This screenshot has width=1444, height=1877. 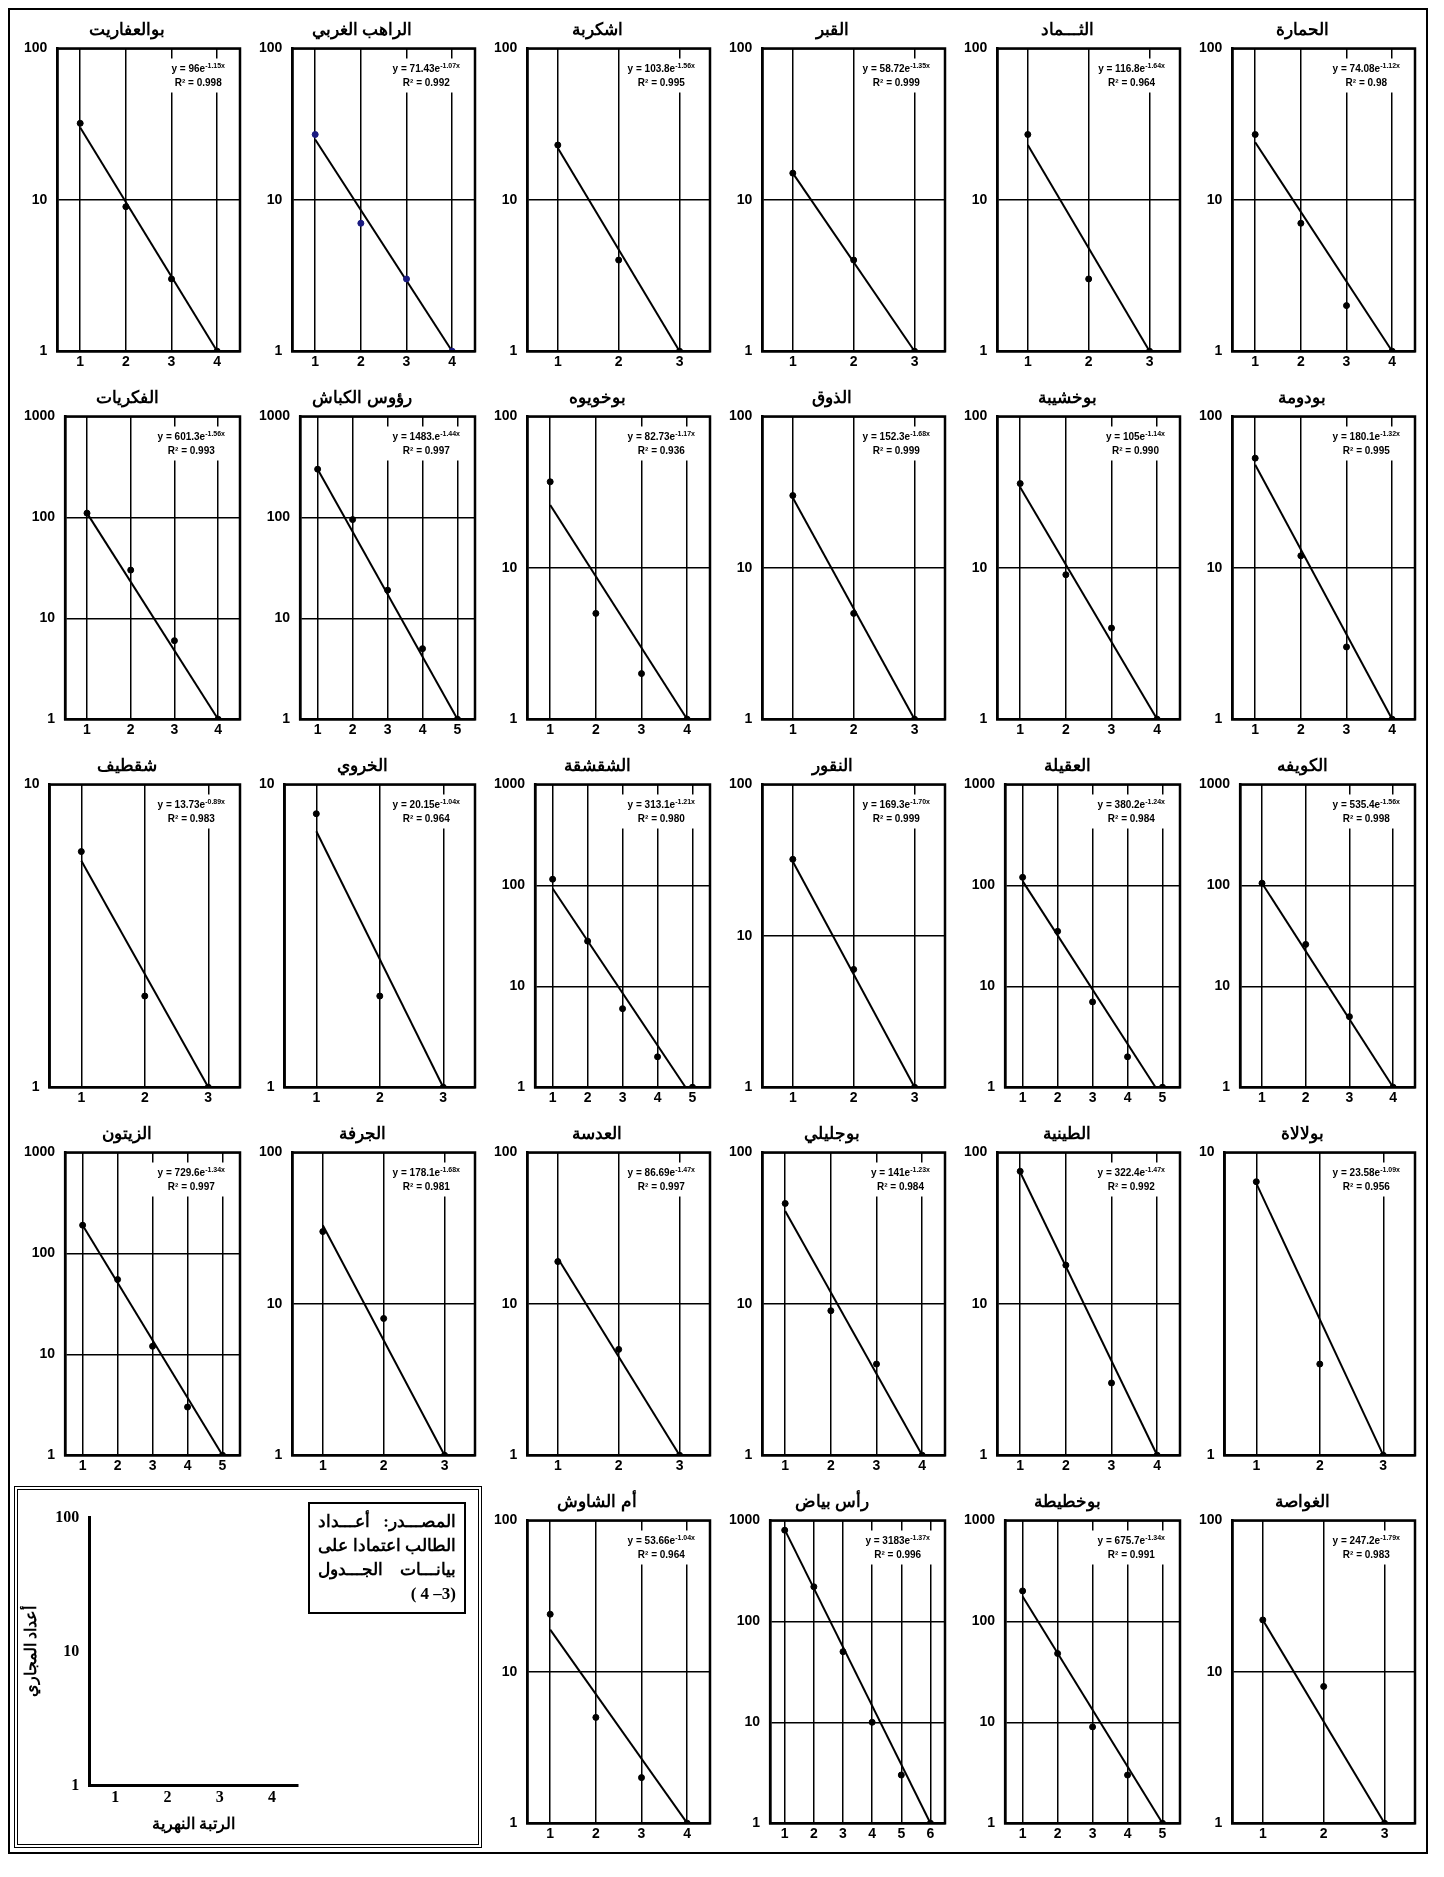 I want to click on chart-title: الفكريات, so click(x=127, y=397).